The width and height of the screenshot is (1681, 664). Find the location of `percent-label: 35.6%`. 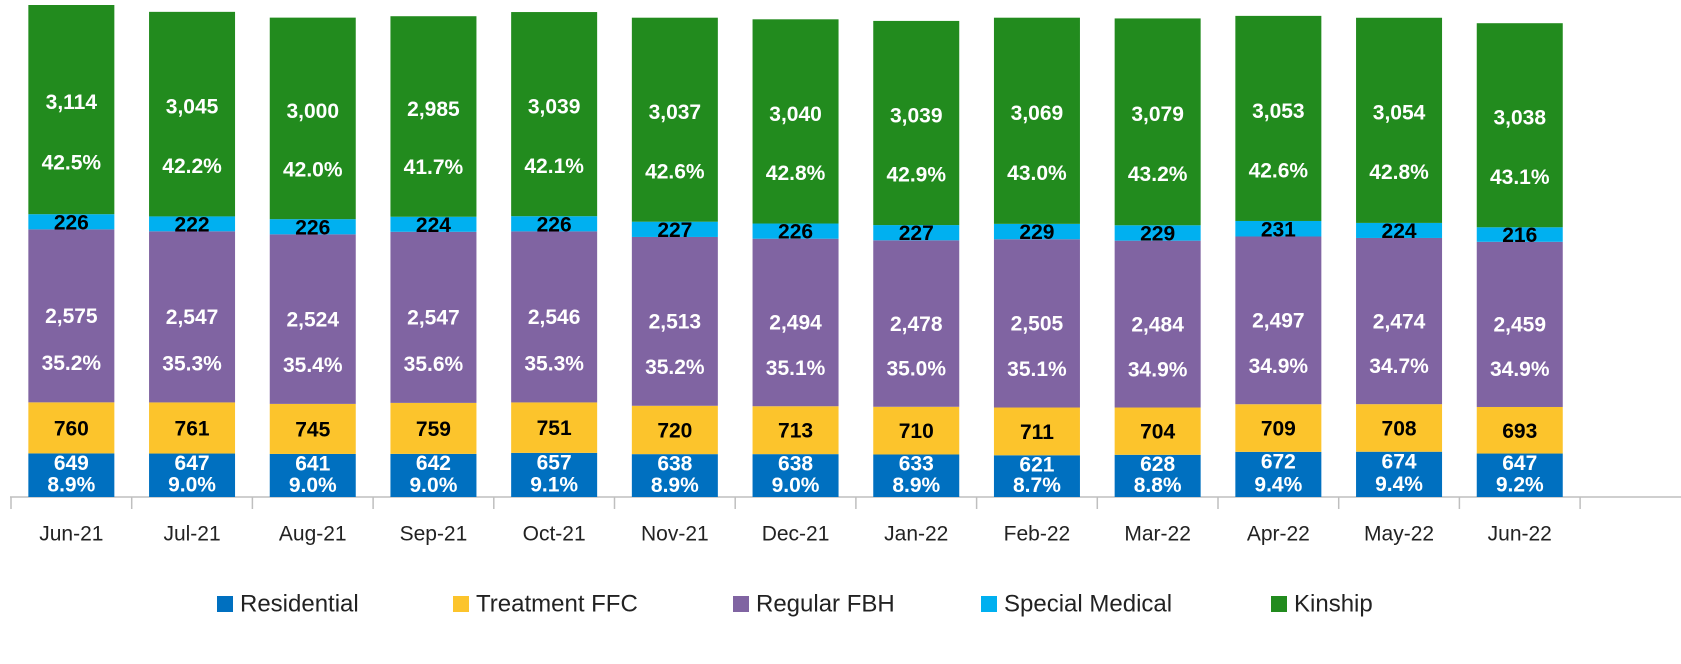

percent-label: 35.6% is located at coordinates (434, 364).